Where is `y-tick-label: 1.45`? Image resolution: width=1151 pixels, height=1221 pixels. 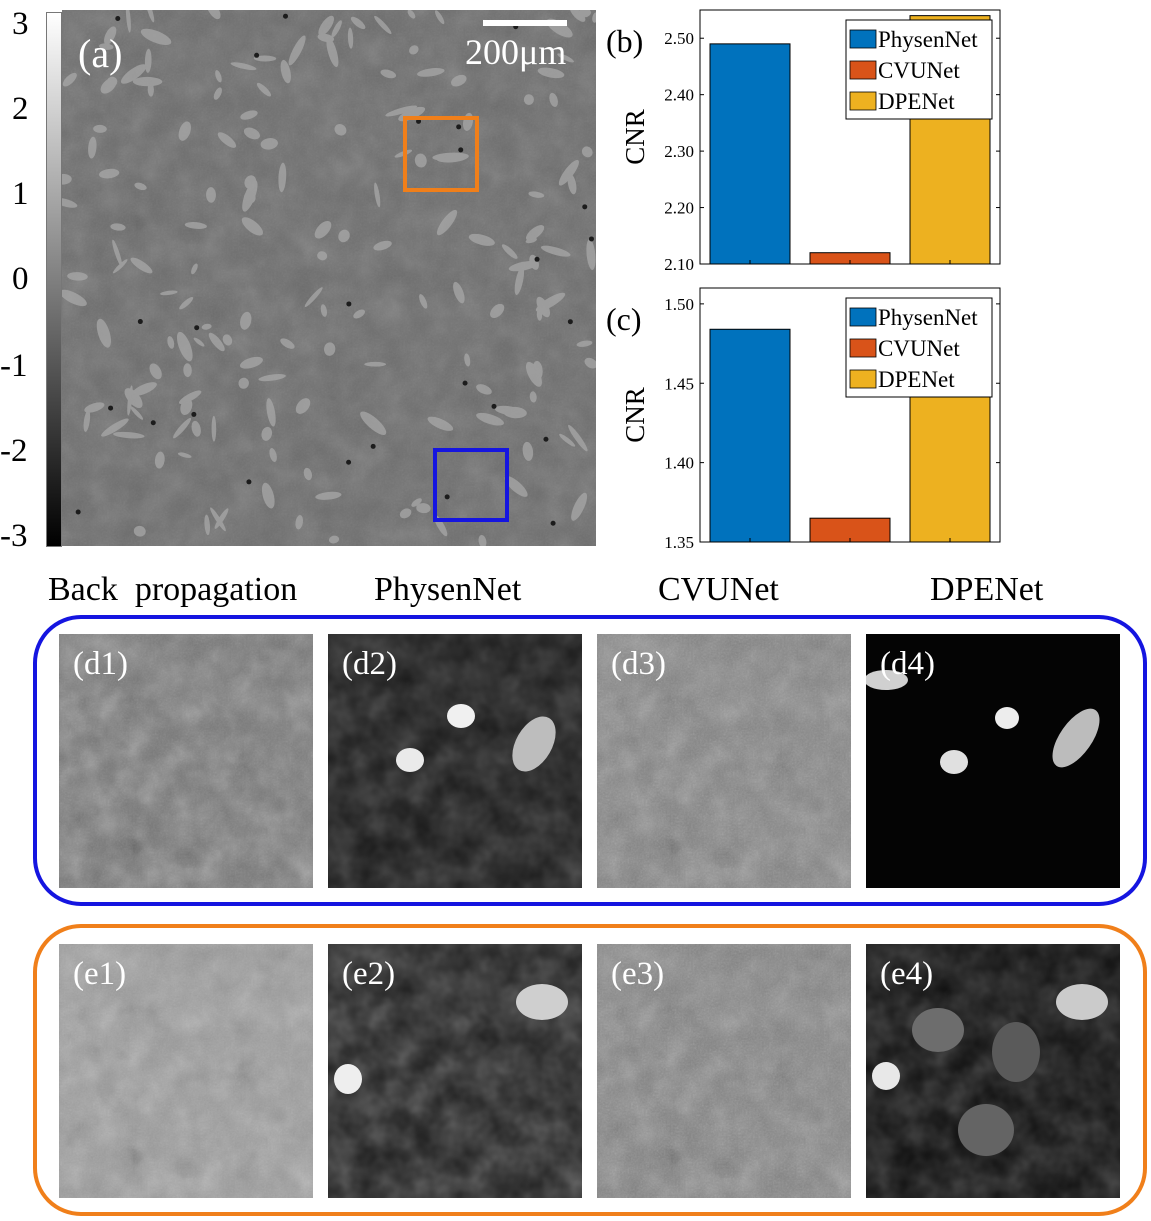 y-tick-label: 1.45 is located at coordinates (679, 383).